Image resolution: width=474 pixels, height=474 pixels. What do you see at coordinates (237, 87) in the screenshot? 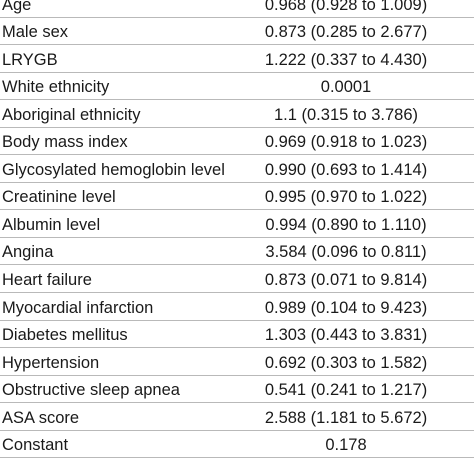
I see `table-row: White ethnicity 0.0001` at bounding box center [237, 87].